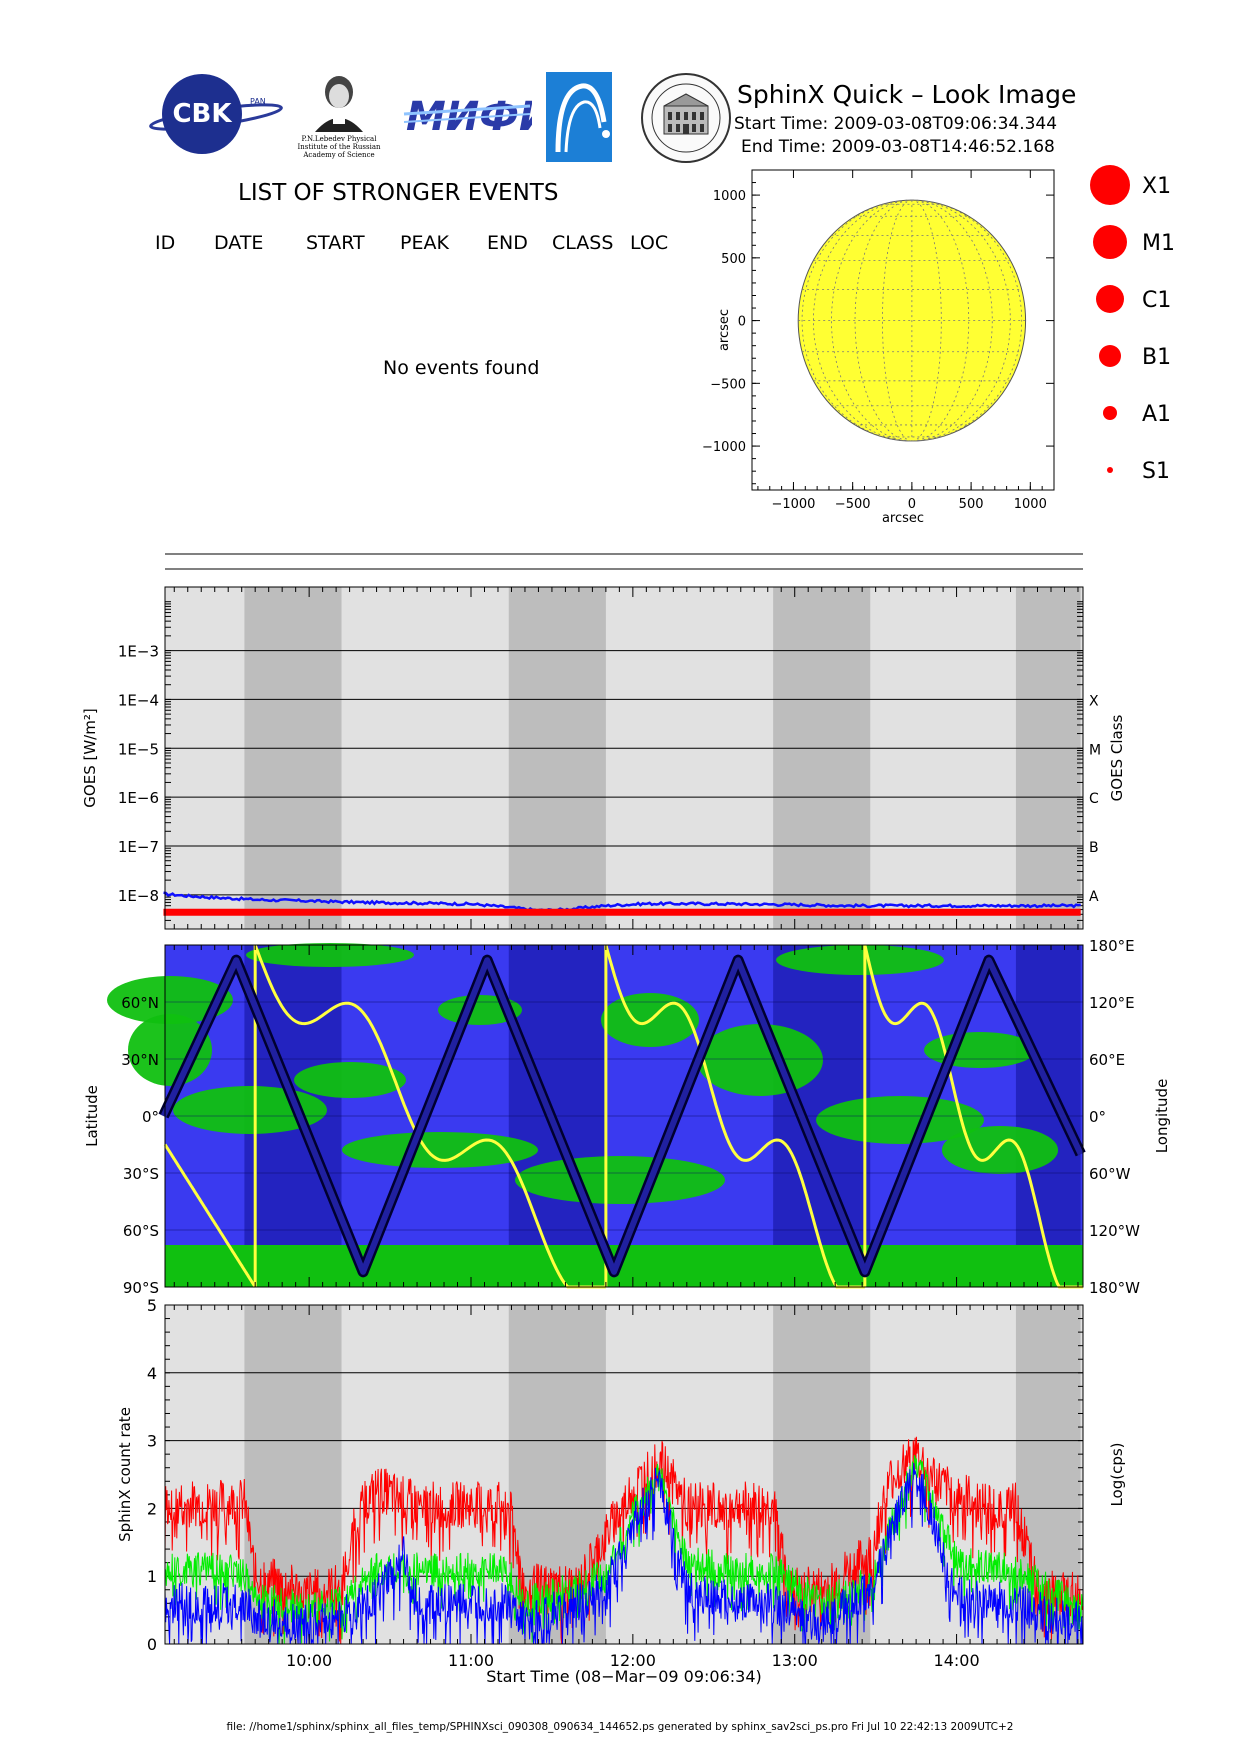  What do you see at coordinates (686, 118) in the screenshot?
I see `university-seal` at bounding box center [686, 118].